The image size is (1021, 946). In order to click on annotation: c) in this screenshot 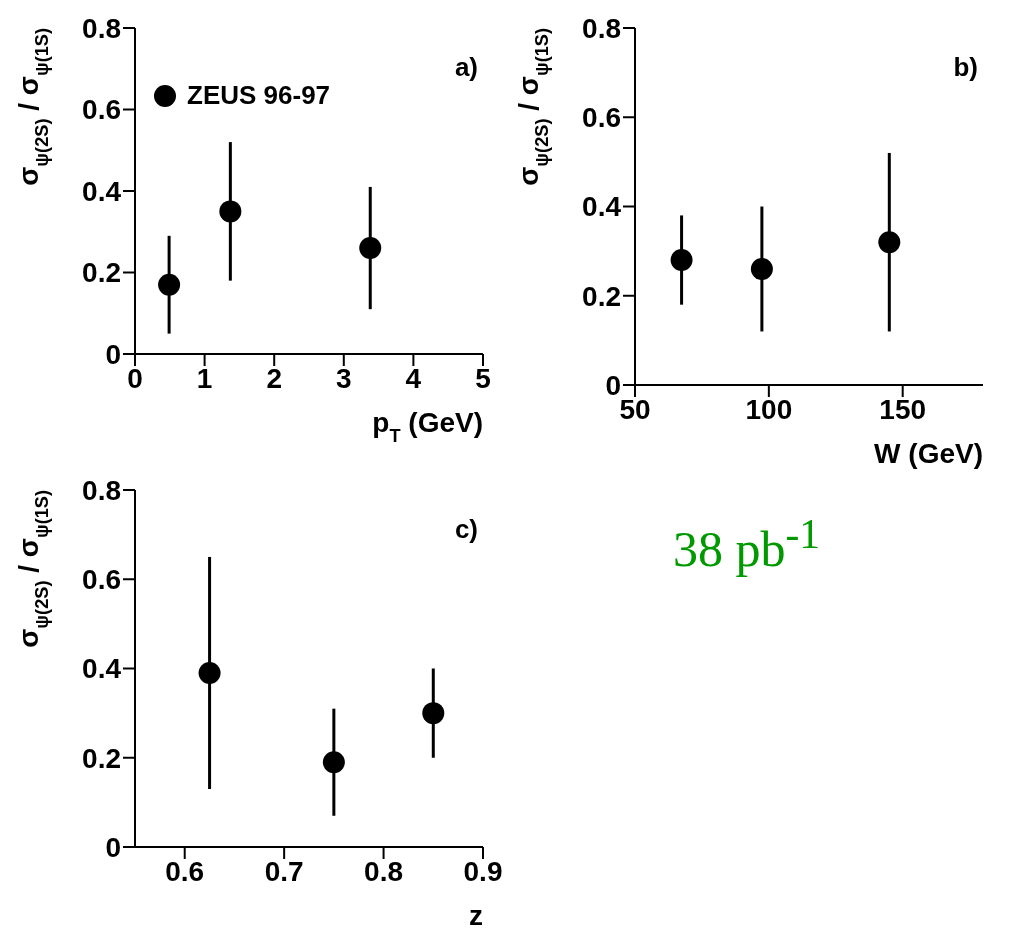, I will do `click(466, 529)`.